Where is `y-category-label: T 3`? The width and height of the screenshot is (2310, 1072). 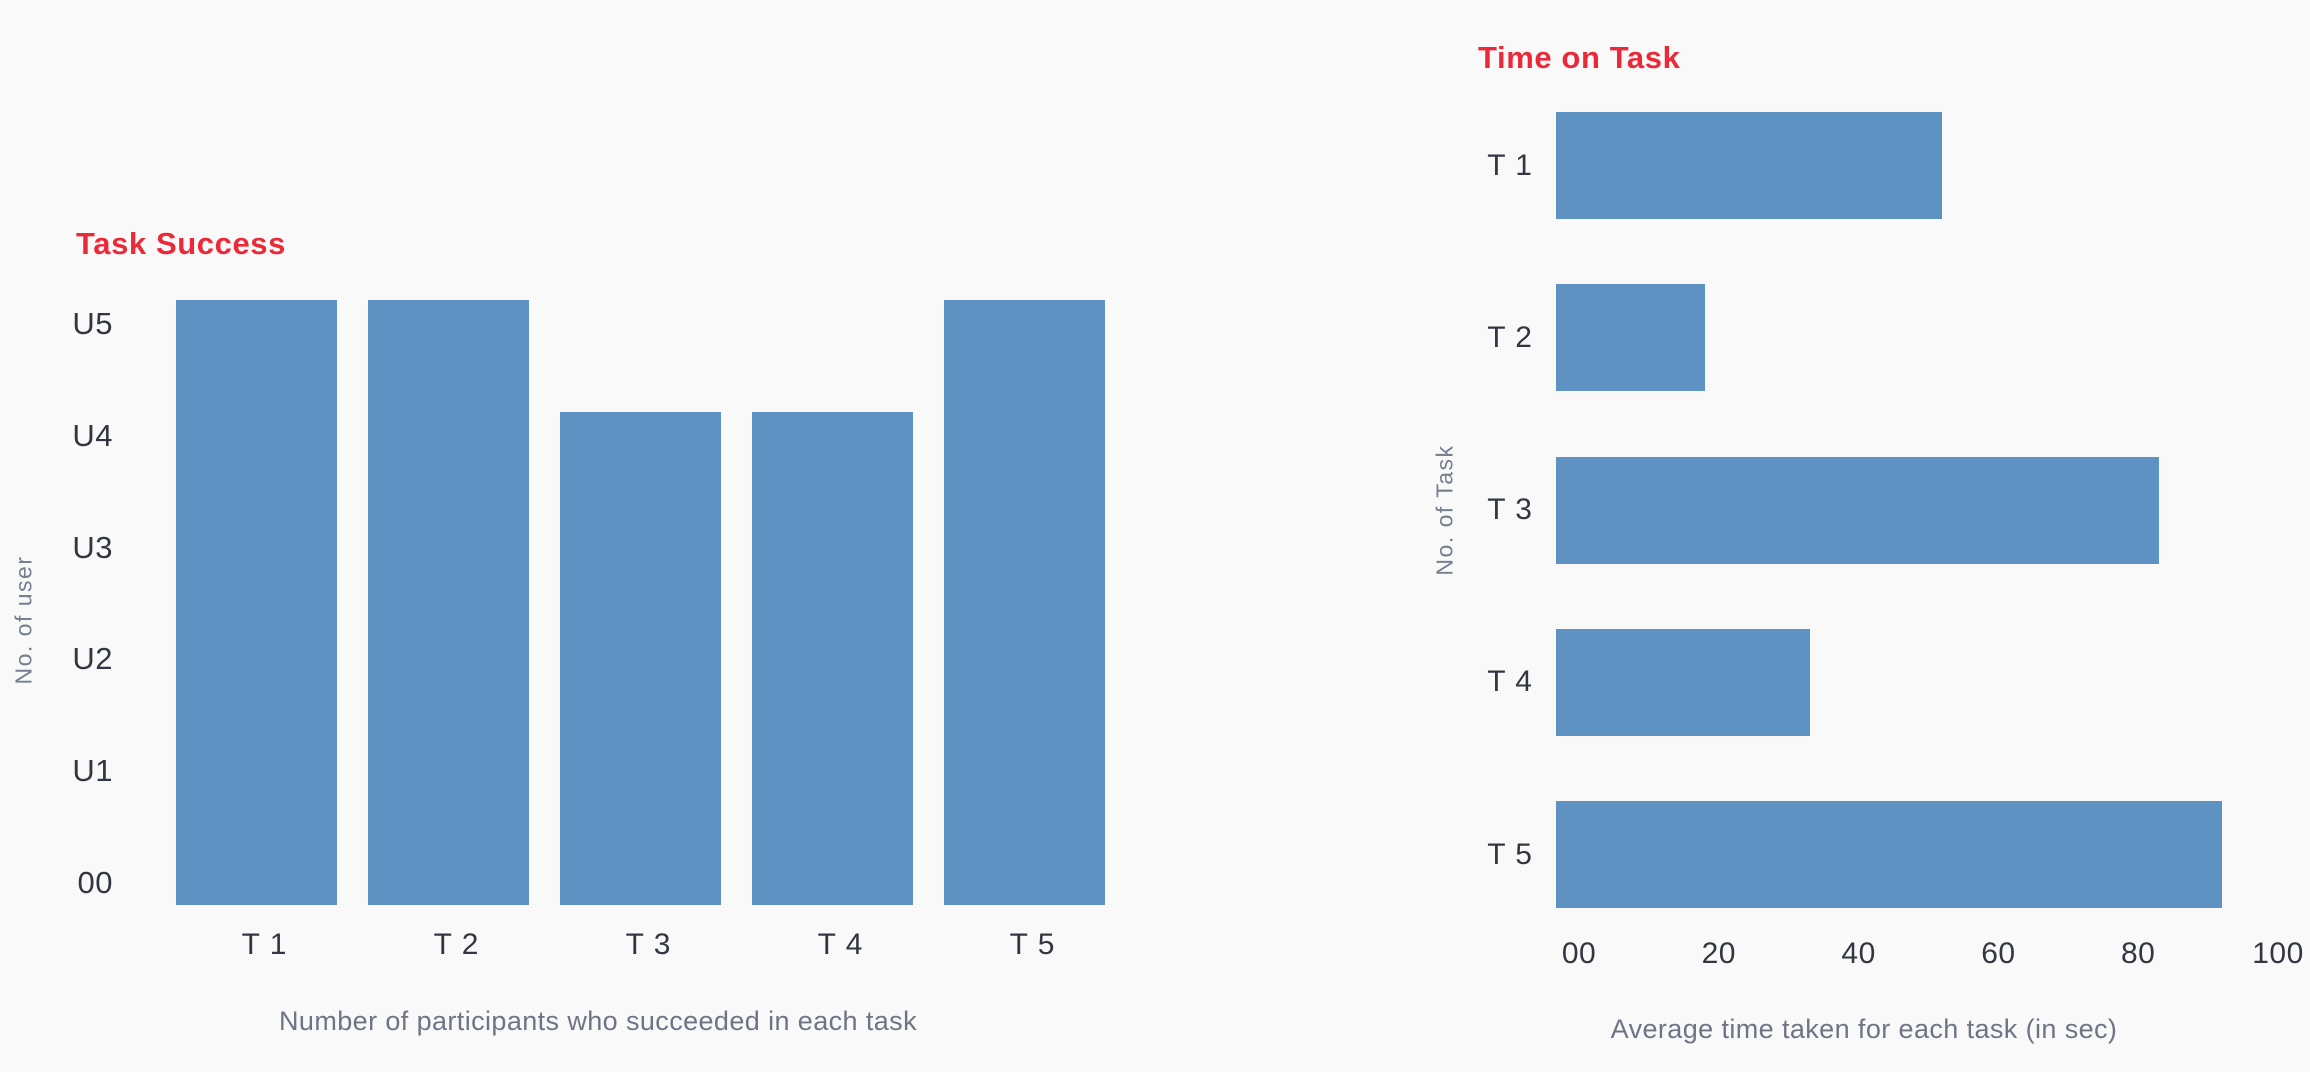
y-category-label: T 3 is located at coordinates (1510, 510).